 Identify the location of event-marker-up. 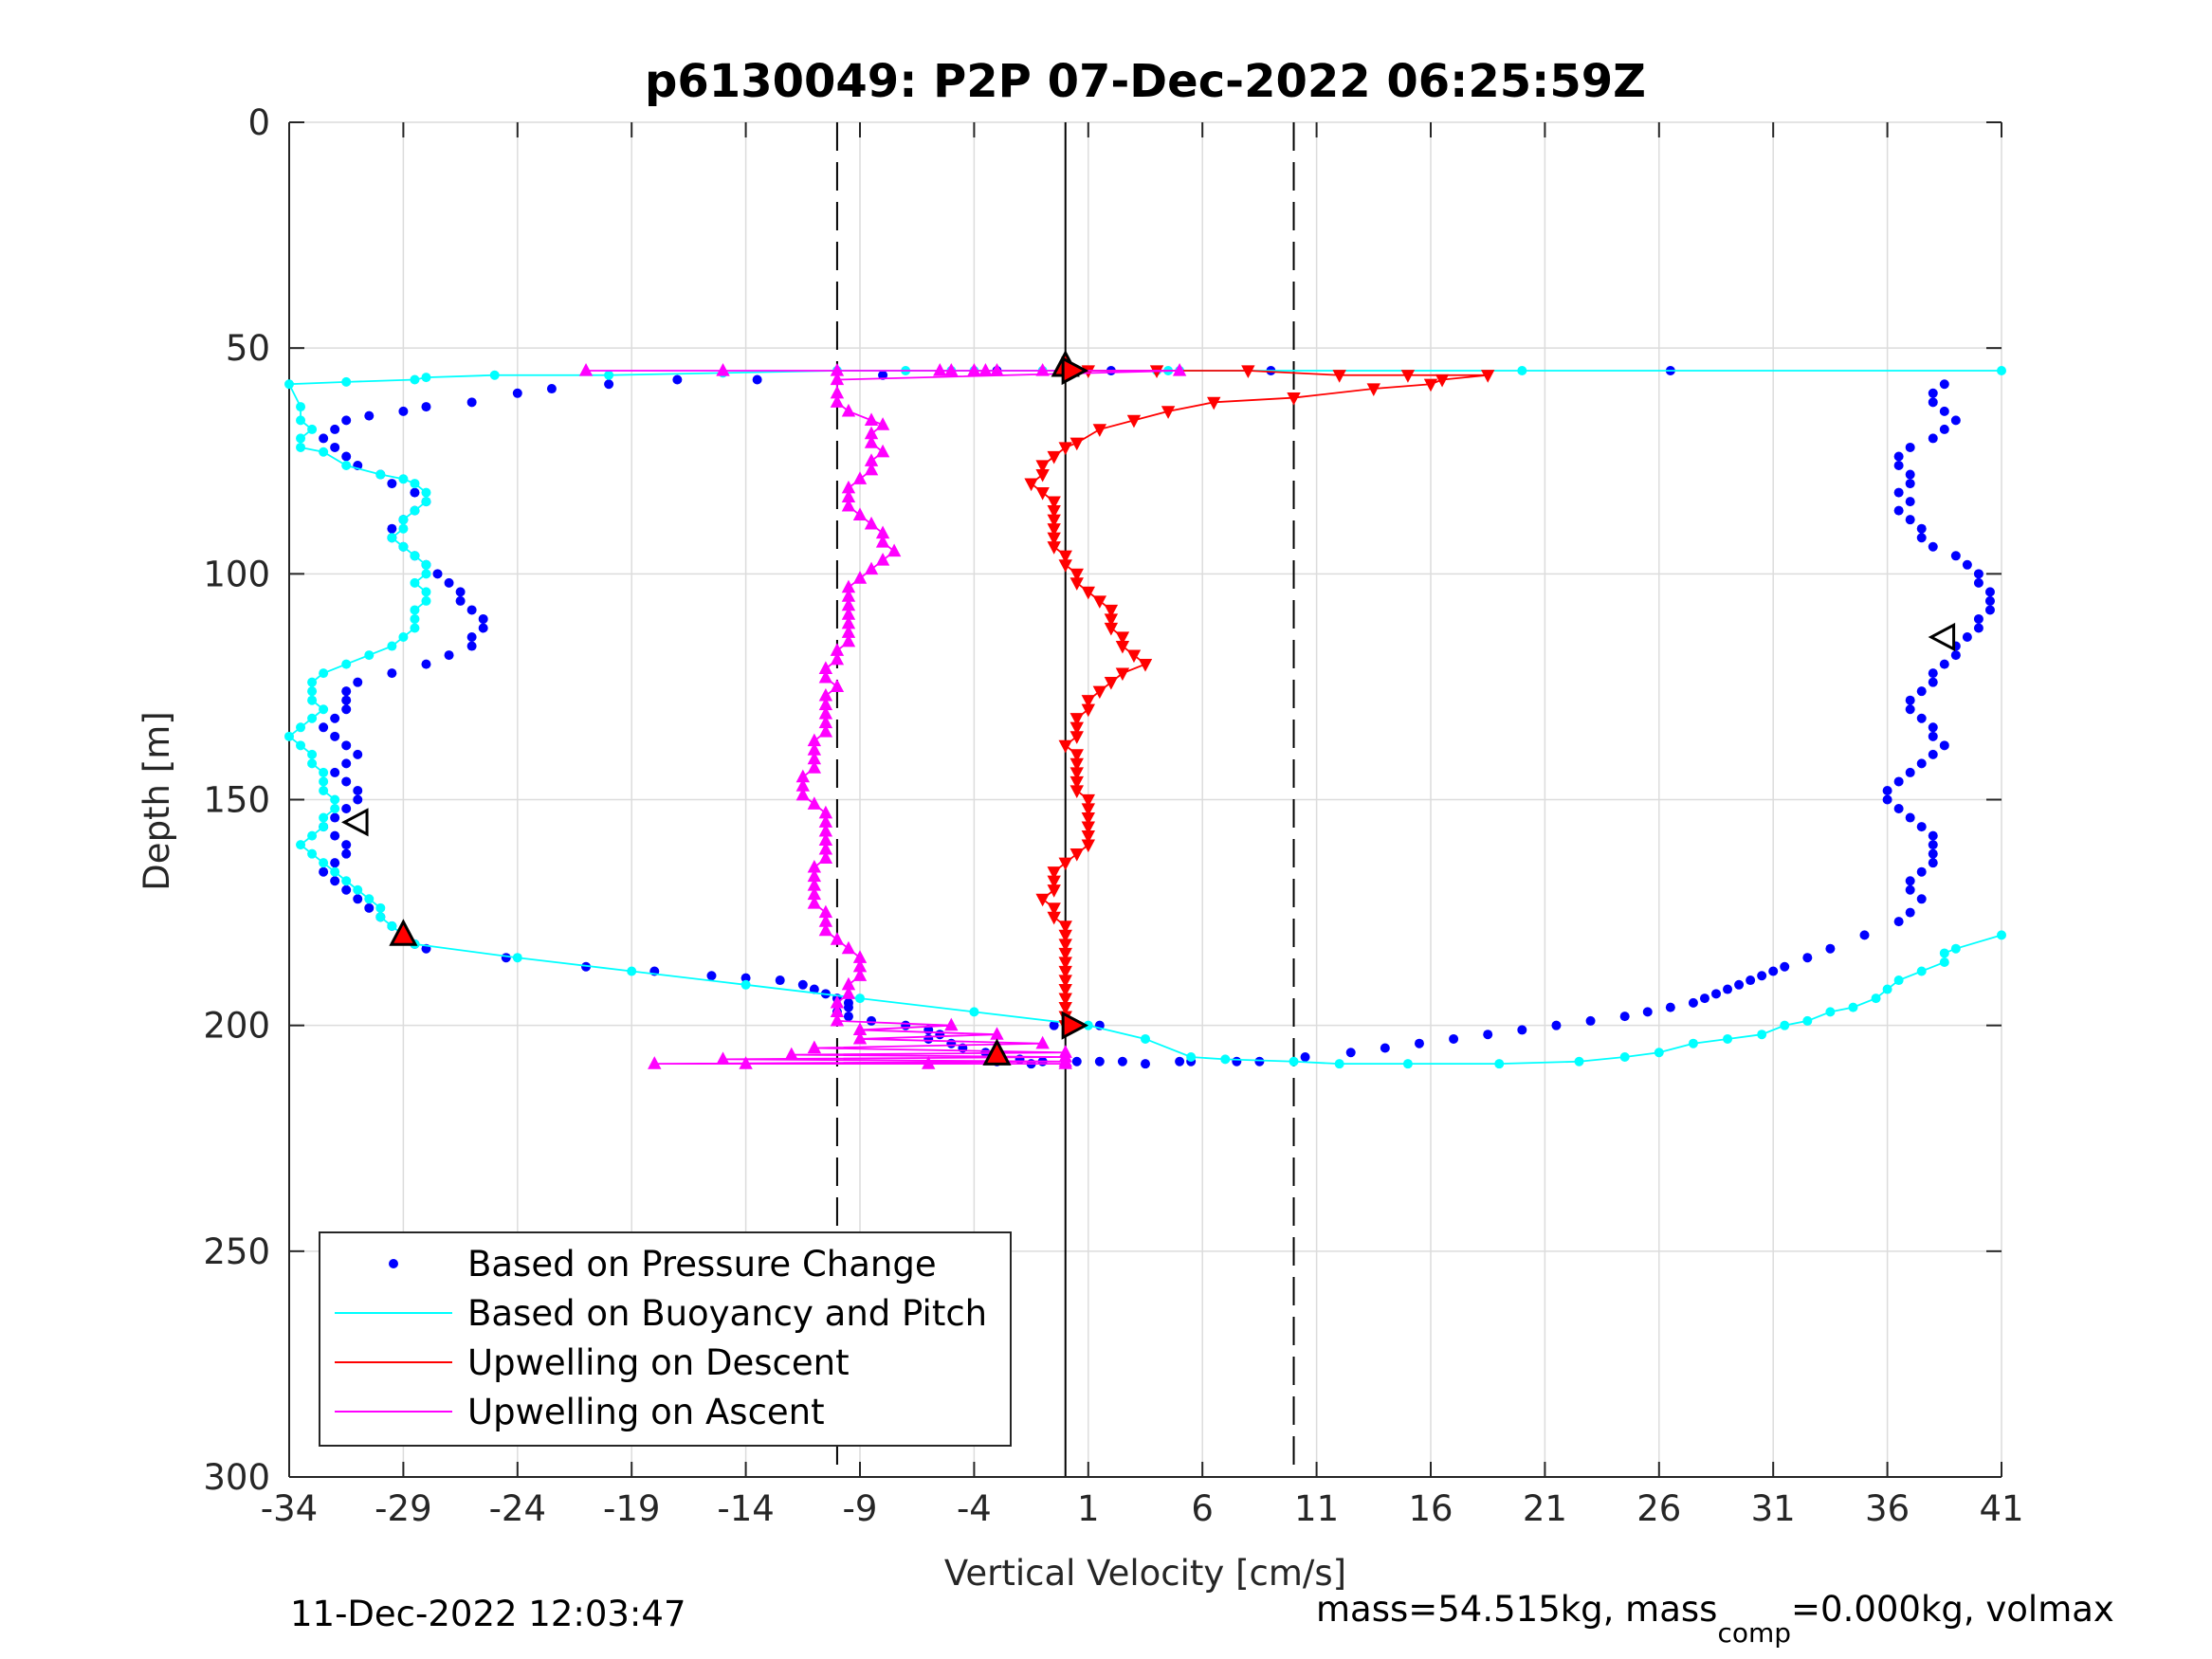
(403, 932).